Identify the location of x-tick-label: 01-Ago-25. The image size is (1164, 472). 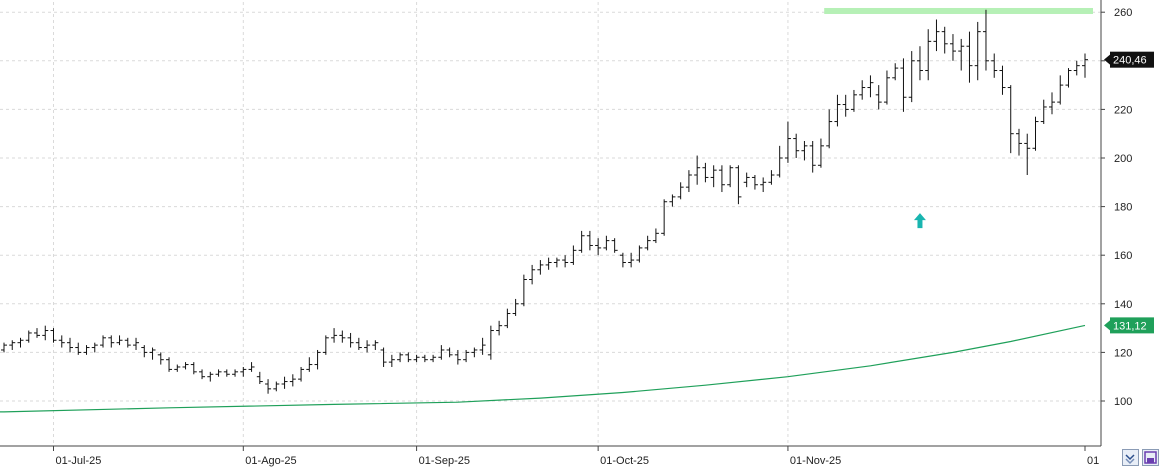
(270, 461).